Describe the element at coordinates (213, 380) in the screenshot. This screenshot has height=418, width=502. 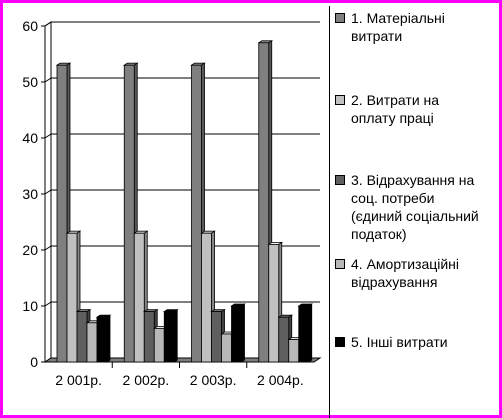
I see `x-tick-label: 2 003р.` at that location.